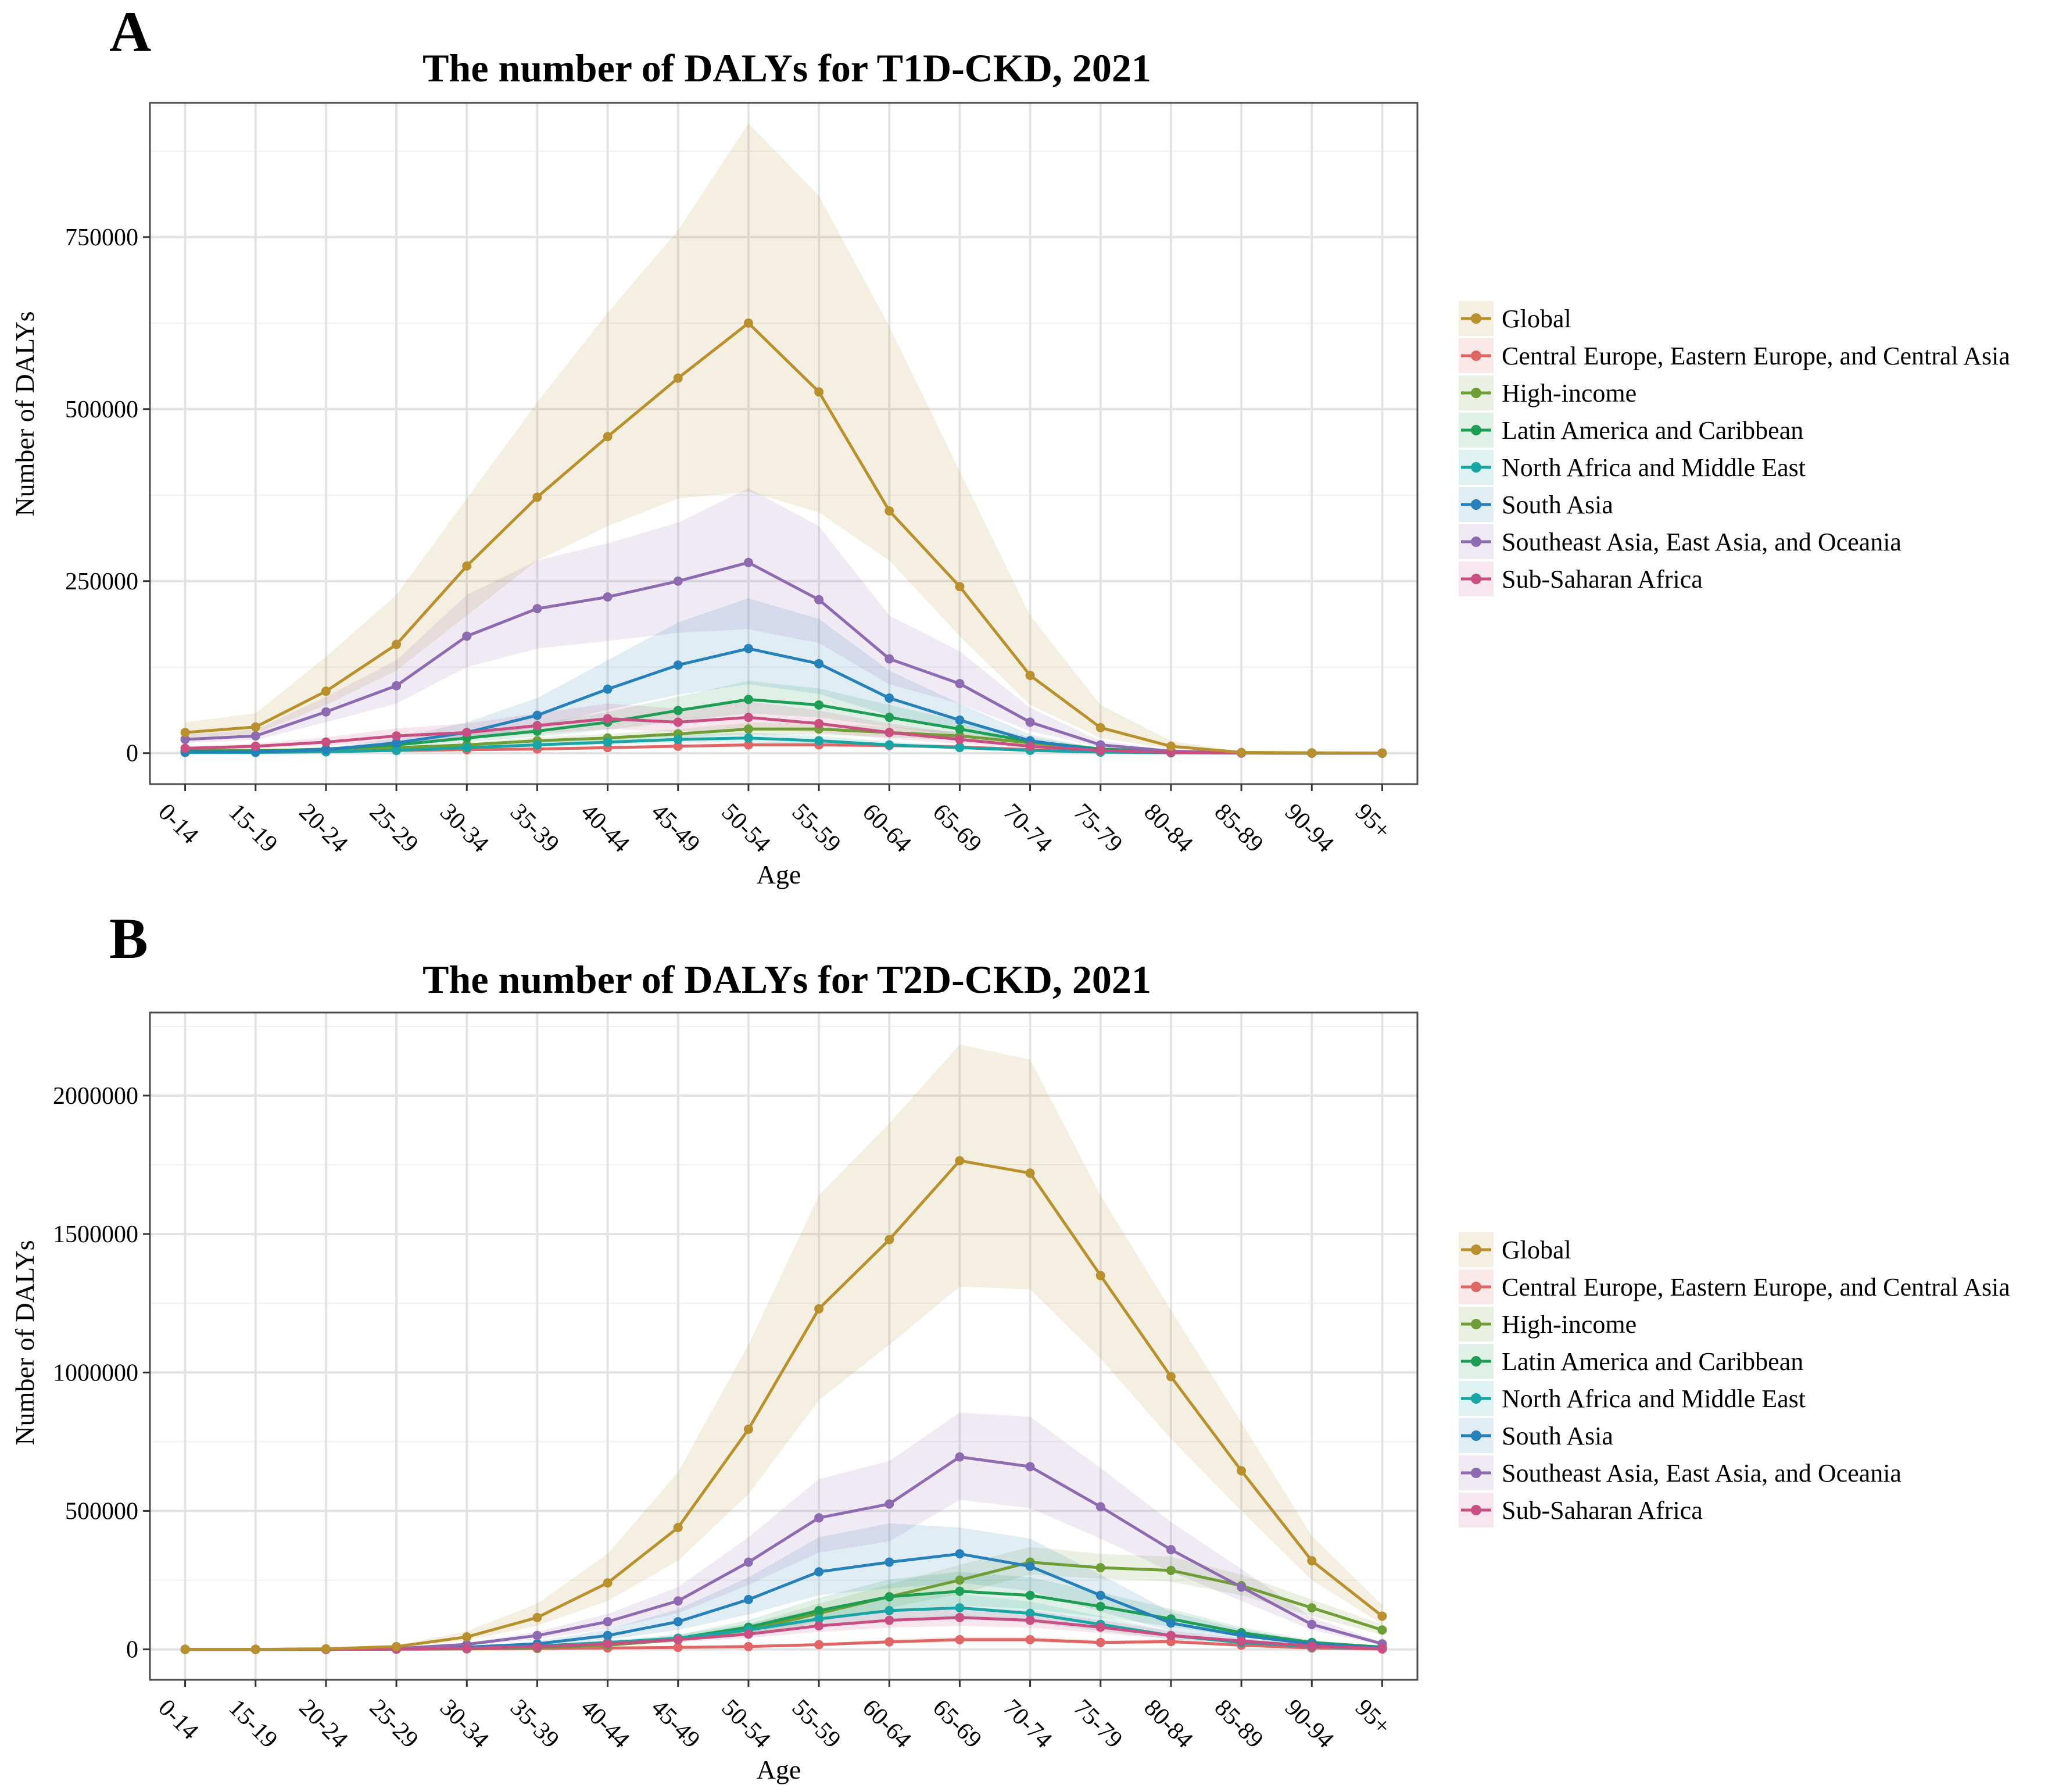 This screenshot has height=1792, width=2059. I want to click on y-axis: 0 250000 500000 750000, so click(108, 495).